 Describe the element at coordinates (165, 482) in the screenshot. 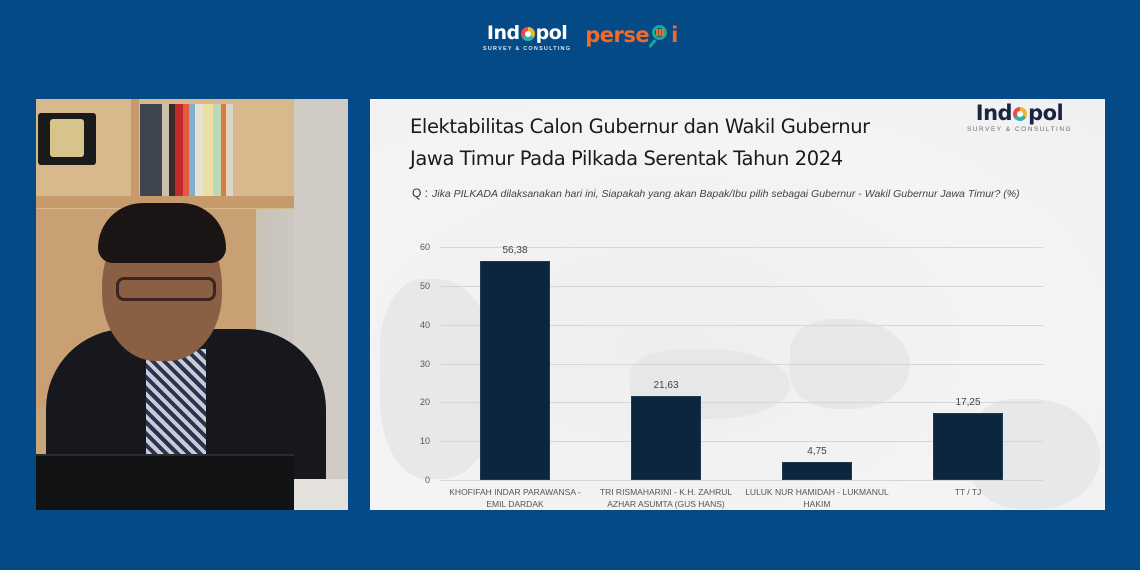

I see `laptop` at that location.